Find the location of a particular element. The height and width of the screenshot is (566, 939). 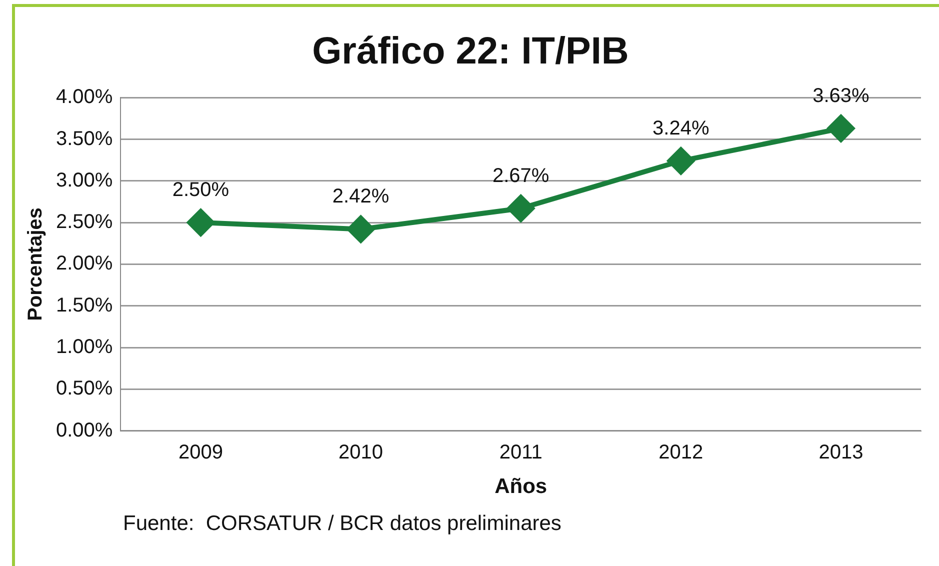

y-tick-label: 1.50% is located at coordinates (84, 305).